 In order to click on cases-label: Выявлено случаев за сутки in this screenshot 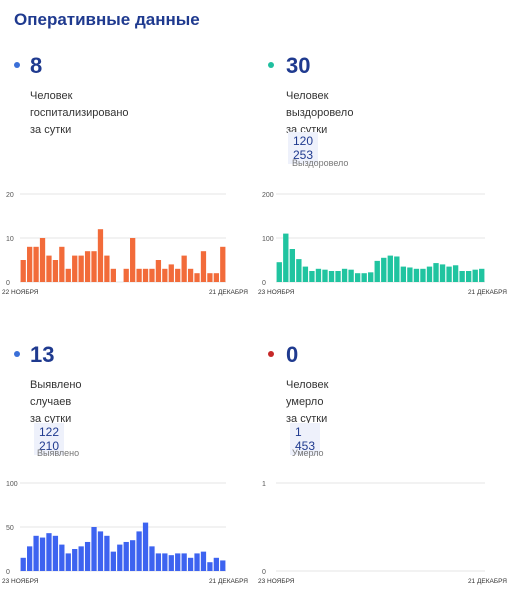, I will do `click(56, 402)`.